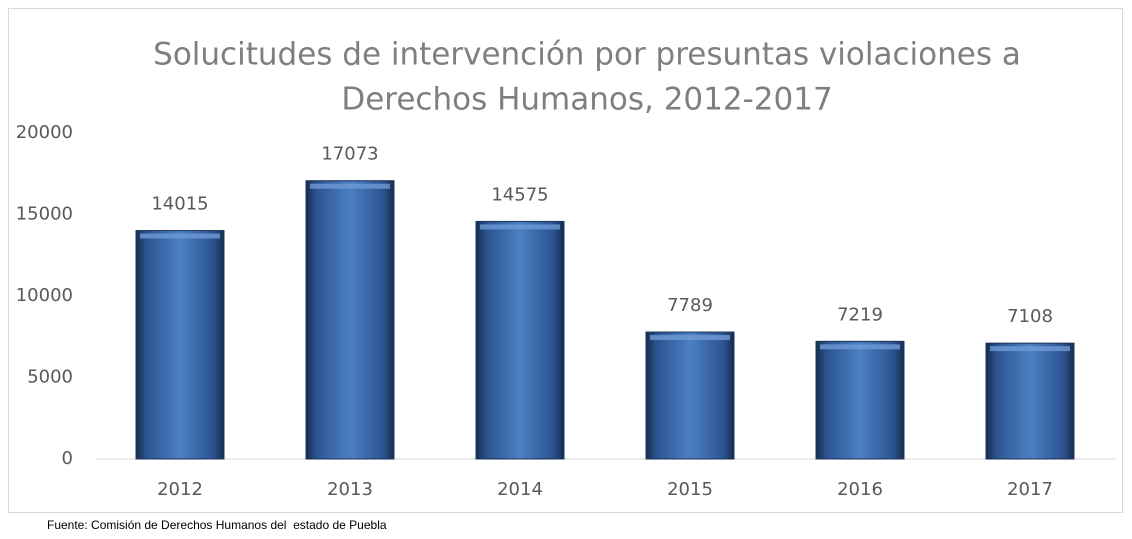  I want to click on data-label: 7219, so click(860, 314).